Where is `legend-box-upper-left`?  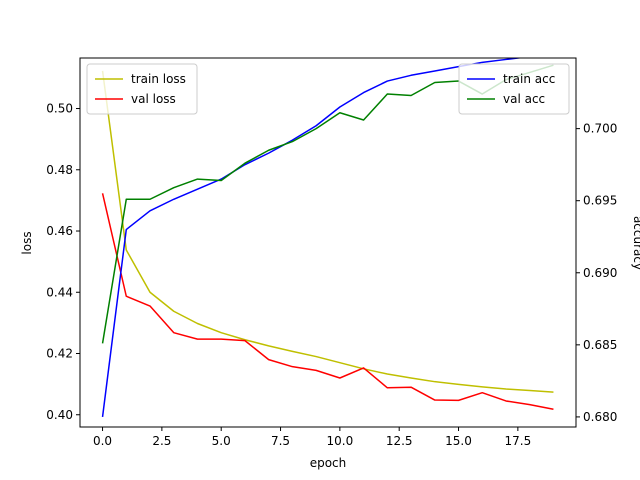
legend-box-upper-left is located at coordinates (142, 89).